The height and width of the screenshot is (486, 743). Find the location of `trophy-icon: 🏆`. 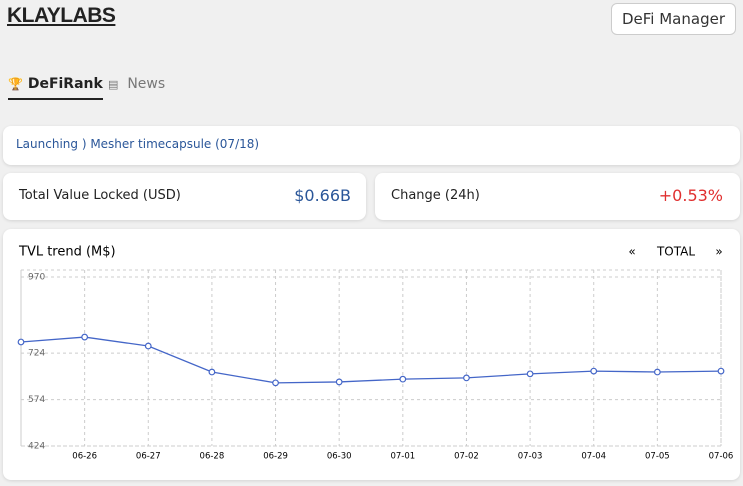

trophy-icon: 🏆 is located at coordinates (15, 84).